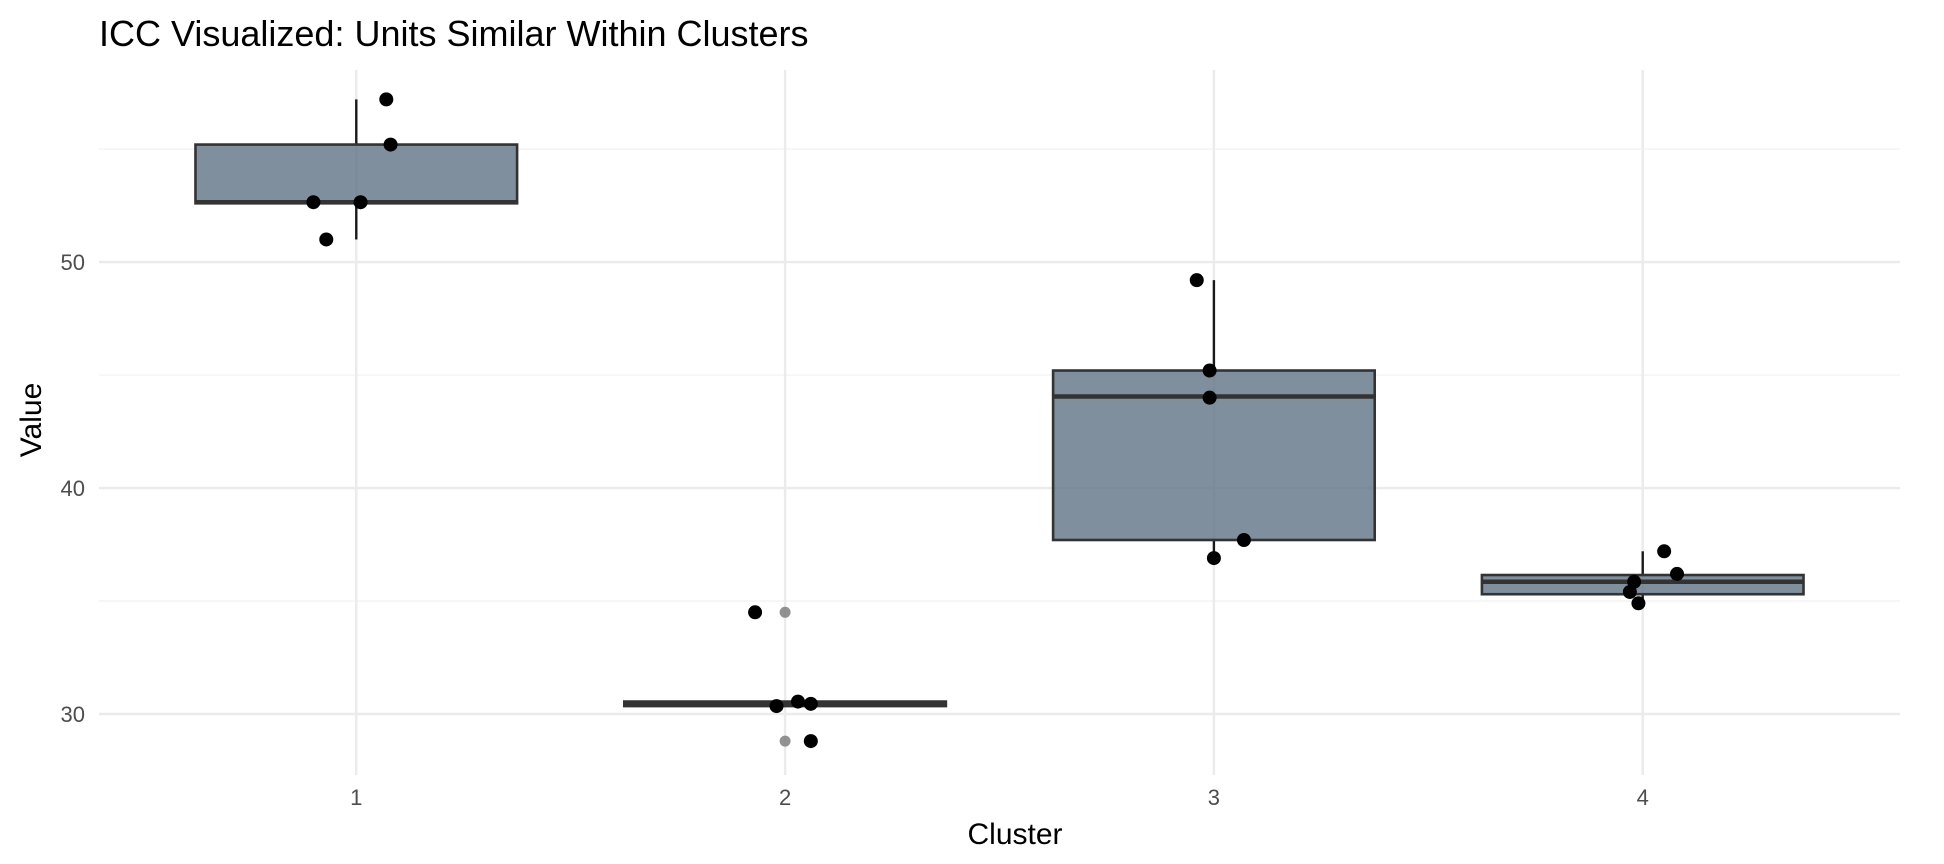 This screenshot has width=1944, height=864. I want to click on y-tick-label: 50, so click(73, 262).